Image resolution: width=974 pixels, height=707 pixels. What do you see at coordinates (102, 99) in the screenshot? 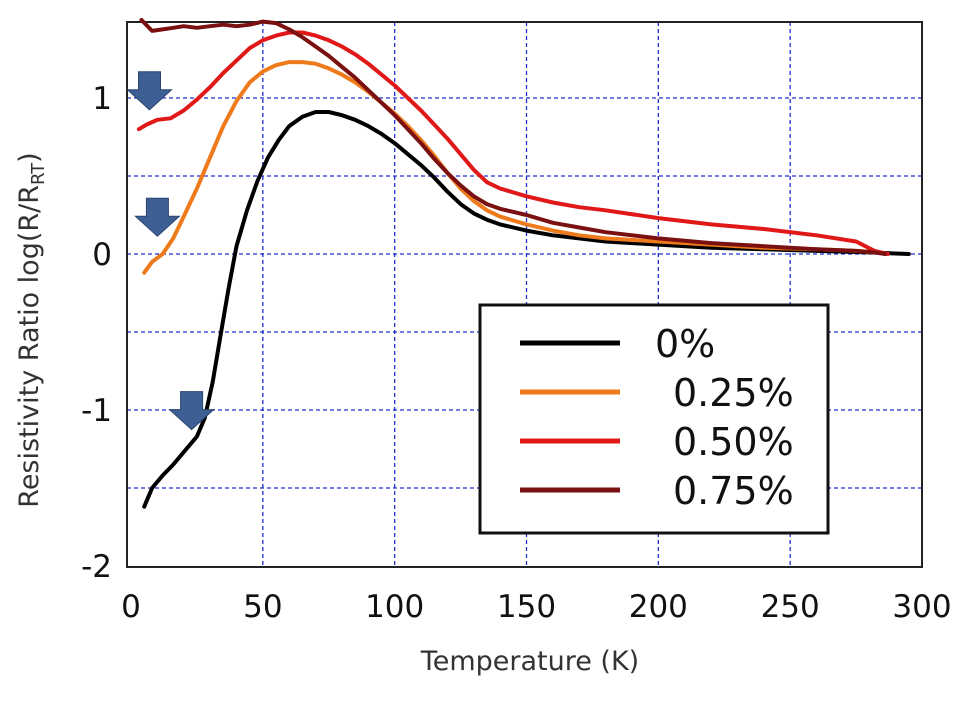
I see `y-tick-label: 1` at bounding box center [102, 99].